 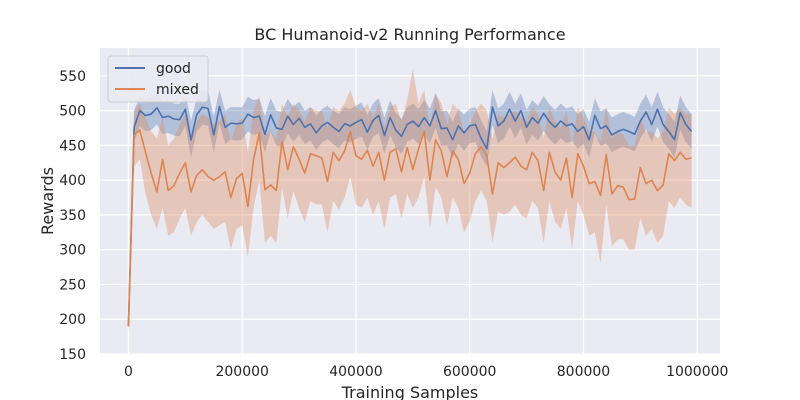 What do you see at coordinates (177, 90) in the screenshot?
I see `legend-label-mixed: mixed` at bounding box center [177, 90].